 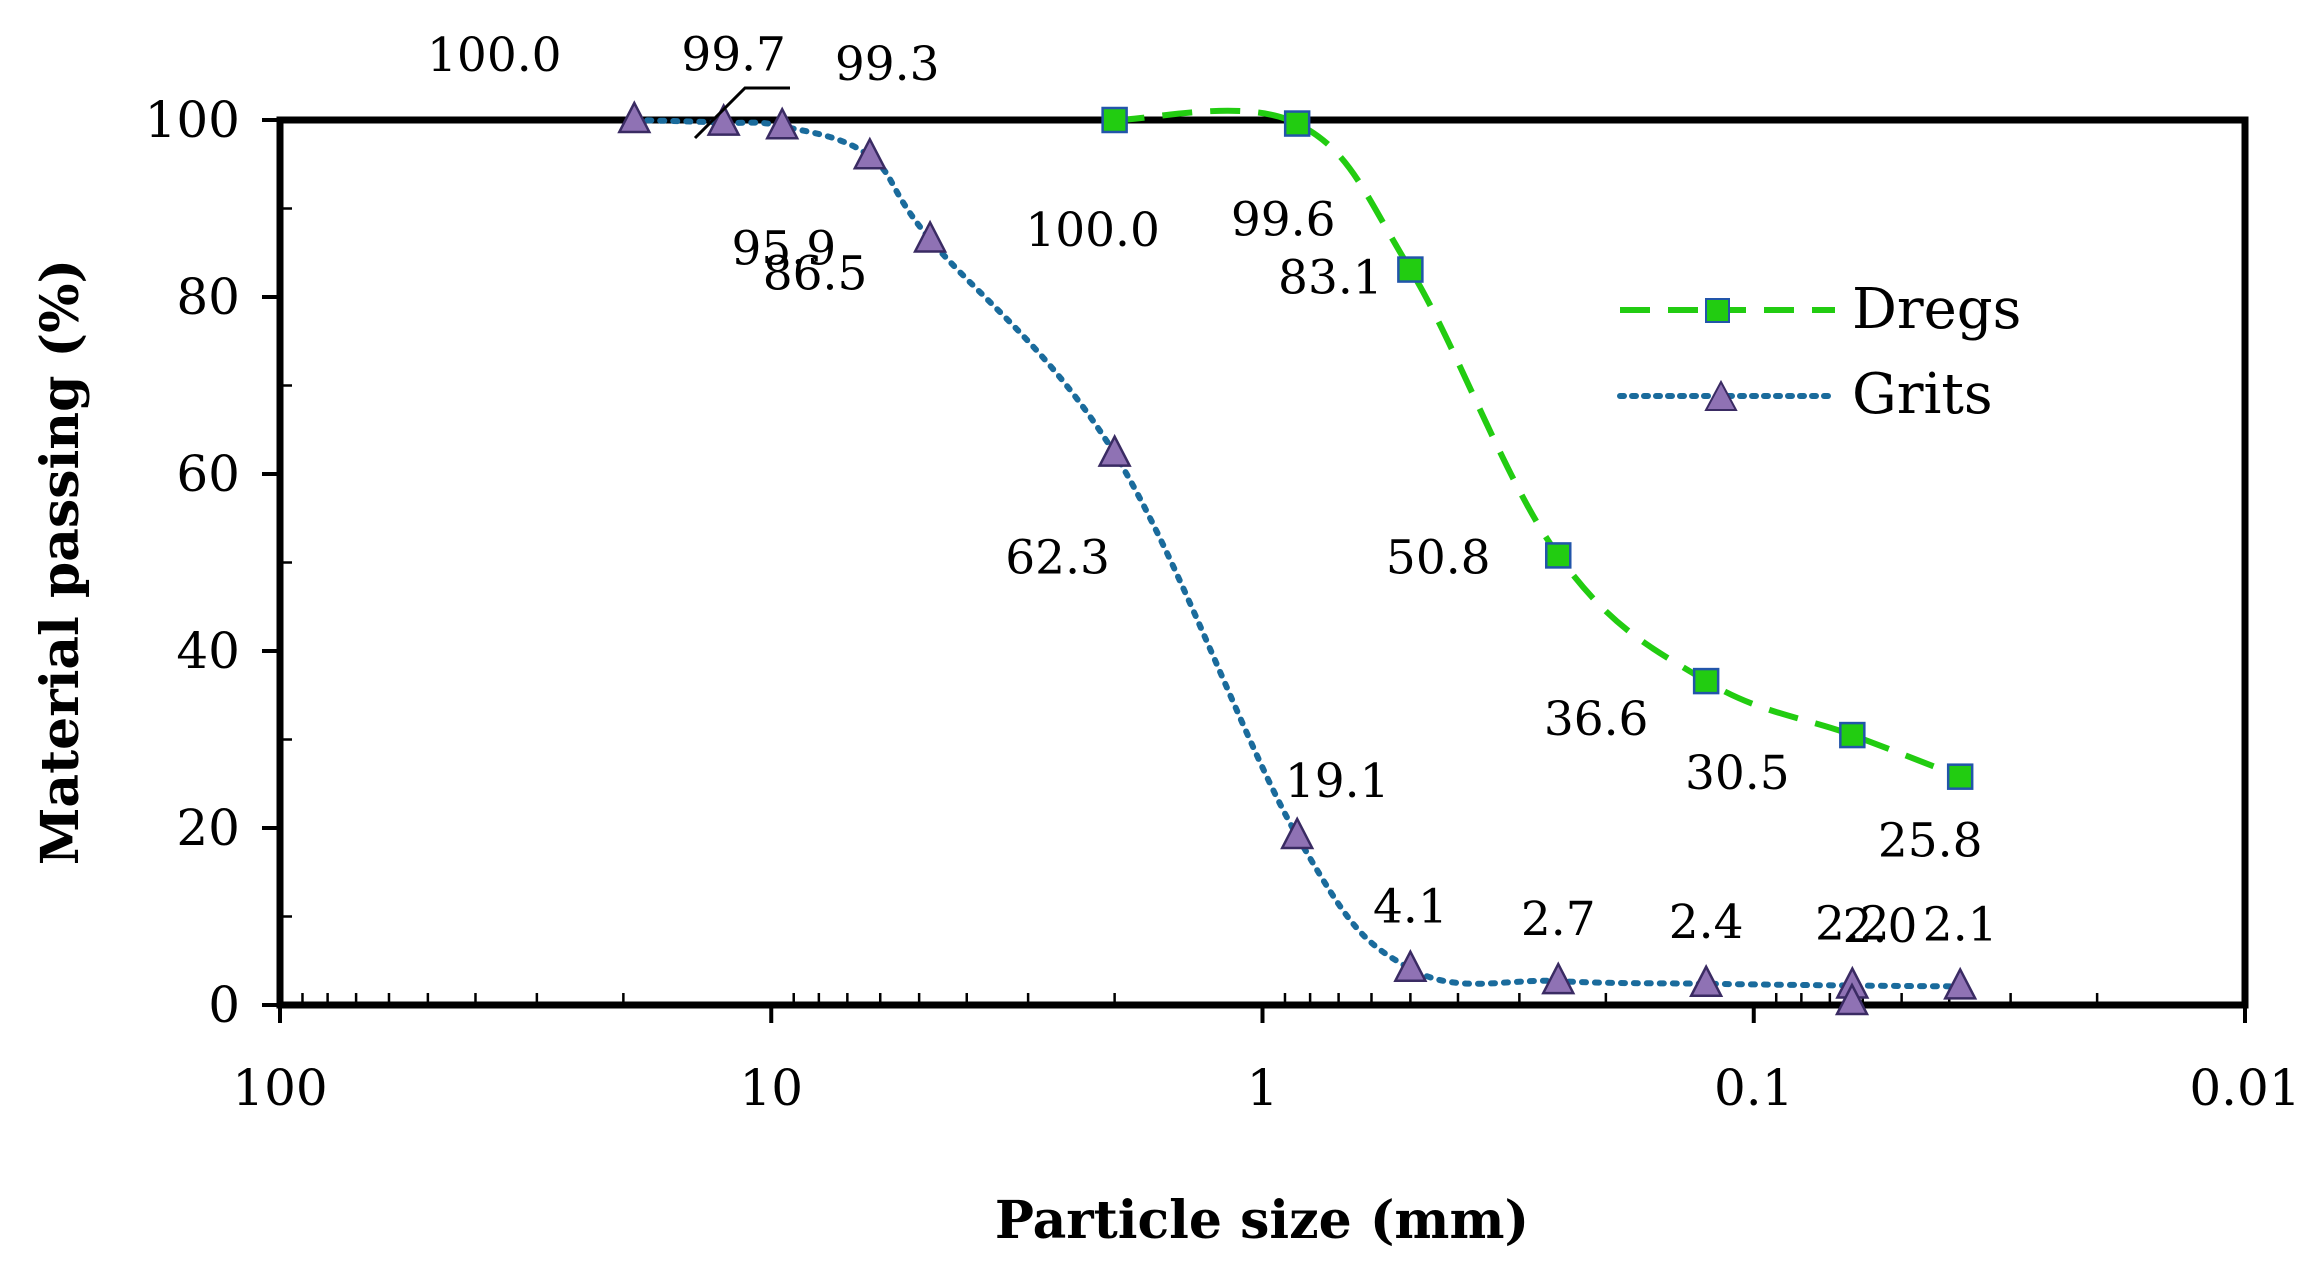 What do you see at coordinates (1262, 1014) in the screenshot?
I see `major-ticks` at bounding box center [1262, 1014].